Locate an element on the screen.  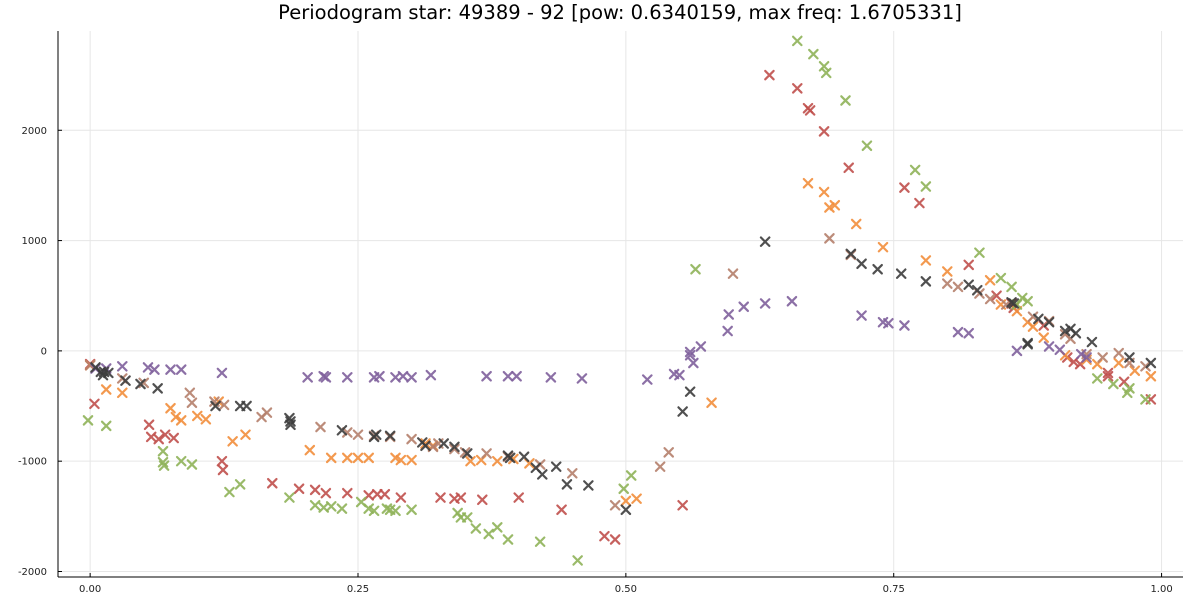
y-tick-label: 1000 is located at coordinates (34, 241).